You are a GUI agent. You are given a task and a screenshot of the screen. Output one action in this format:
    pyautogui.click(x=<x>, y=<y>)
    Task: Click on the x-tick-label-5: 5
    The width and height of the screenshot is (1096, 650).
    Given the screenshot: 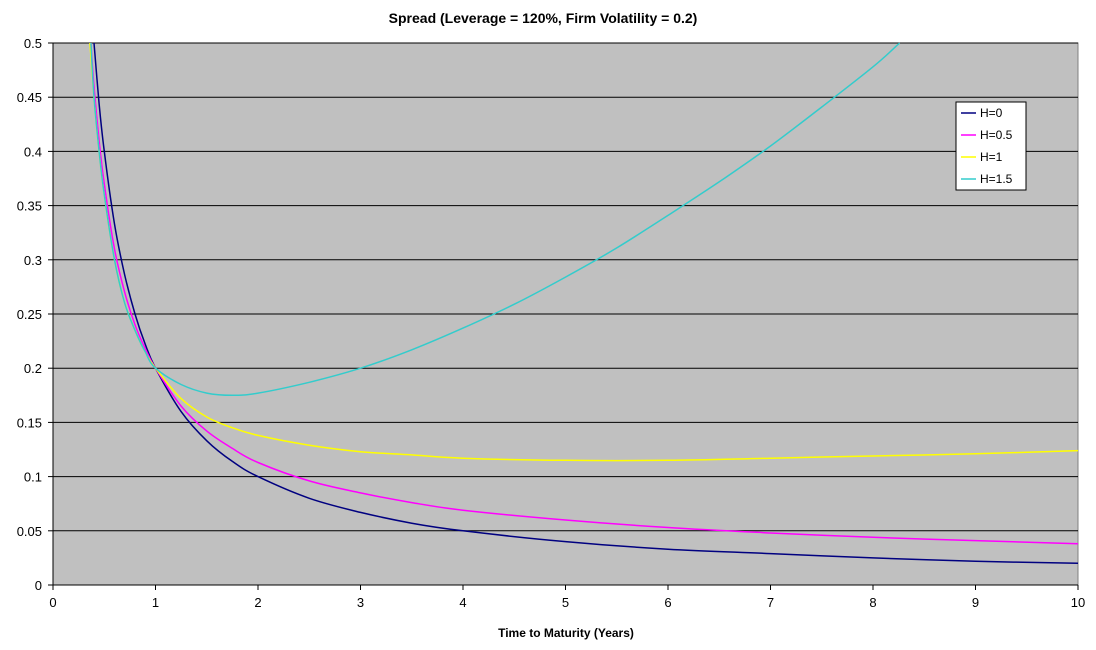 What is the action you would take?
    pyautogui.click(x=565, y=602)
    